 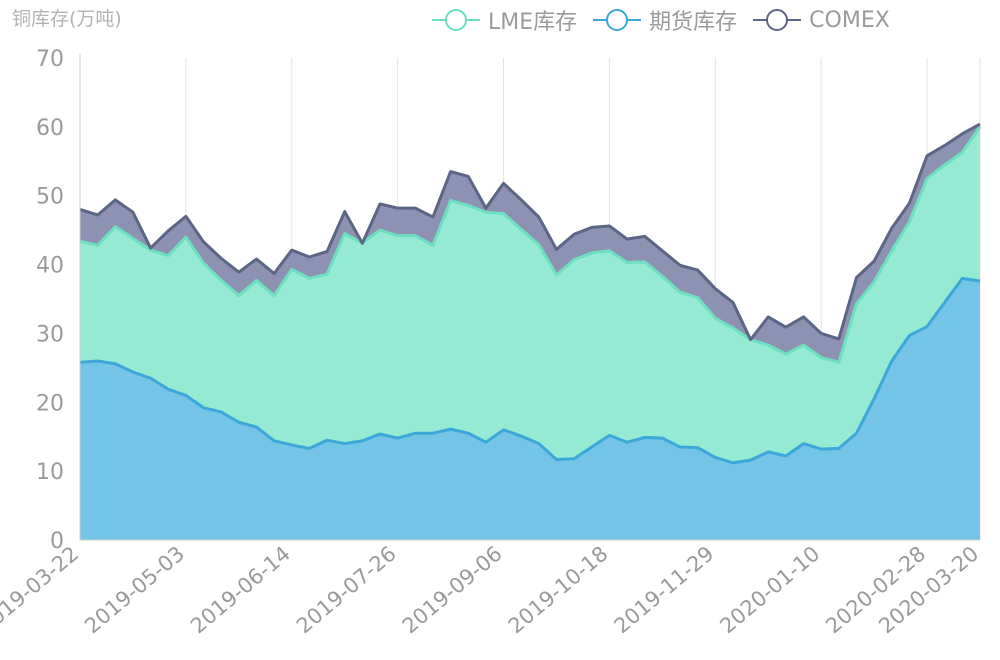 I want to click on legend-label-lme: LME库存, so click(x=533, y=22).